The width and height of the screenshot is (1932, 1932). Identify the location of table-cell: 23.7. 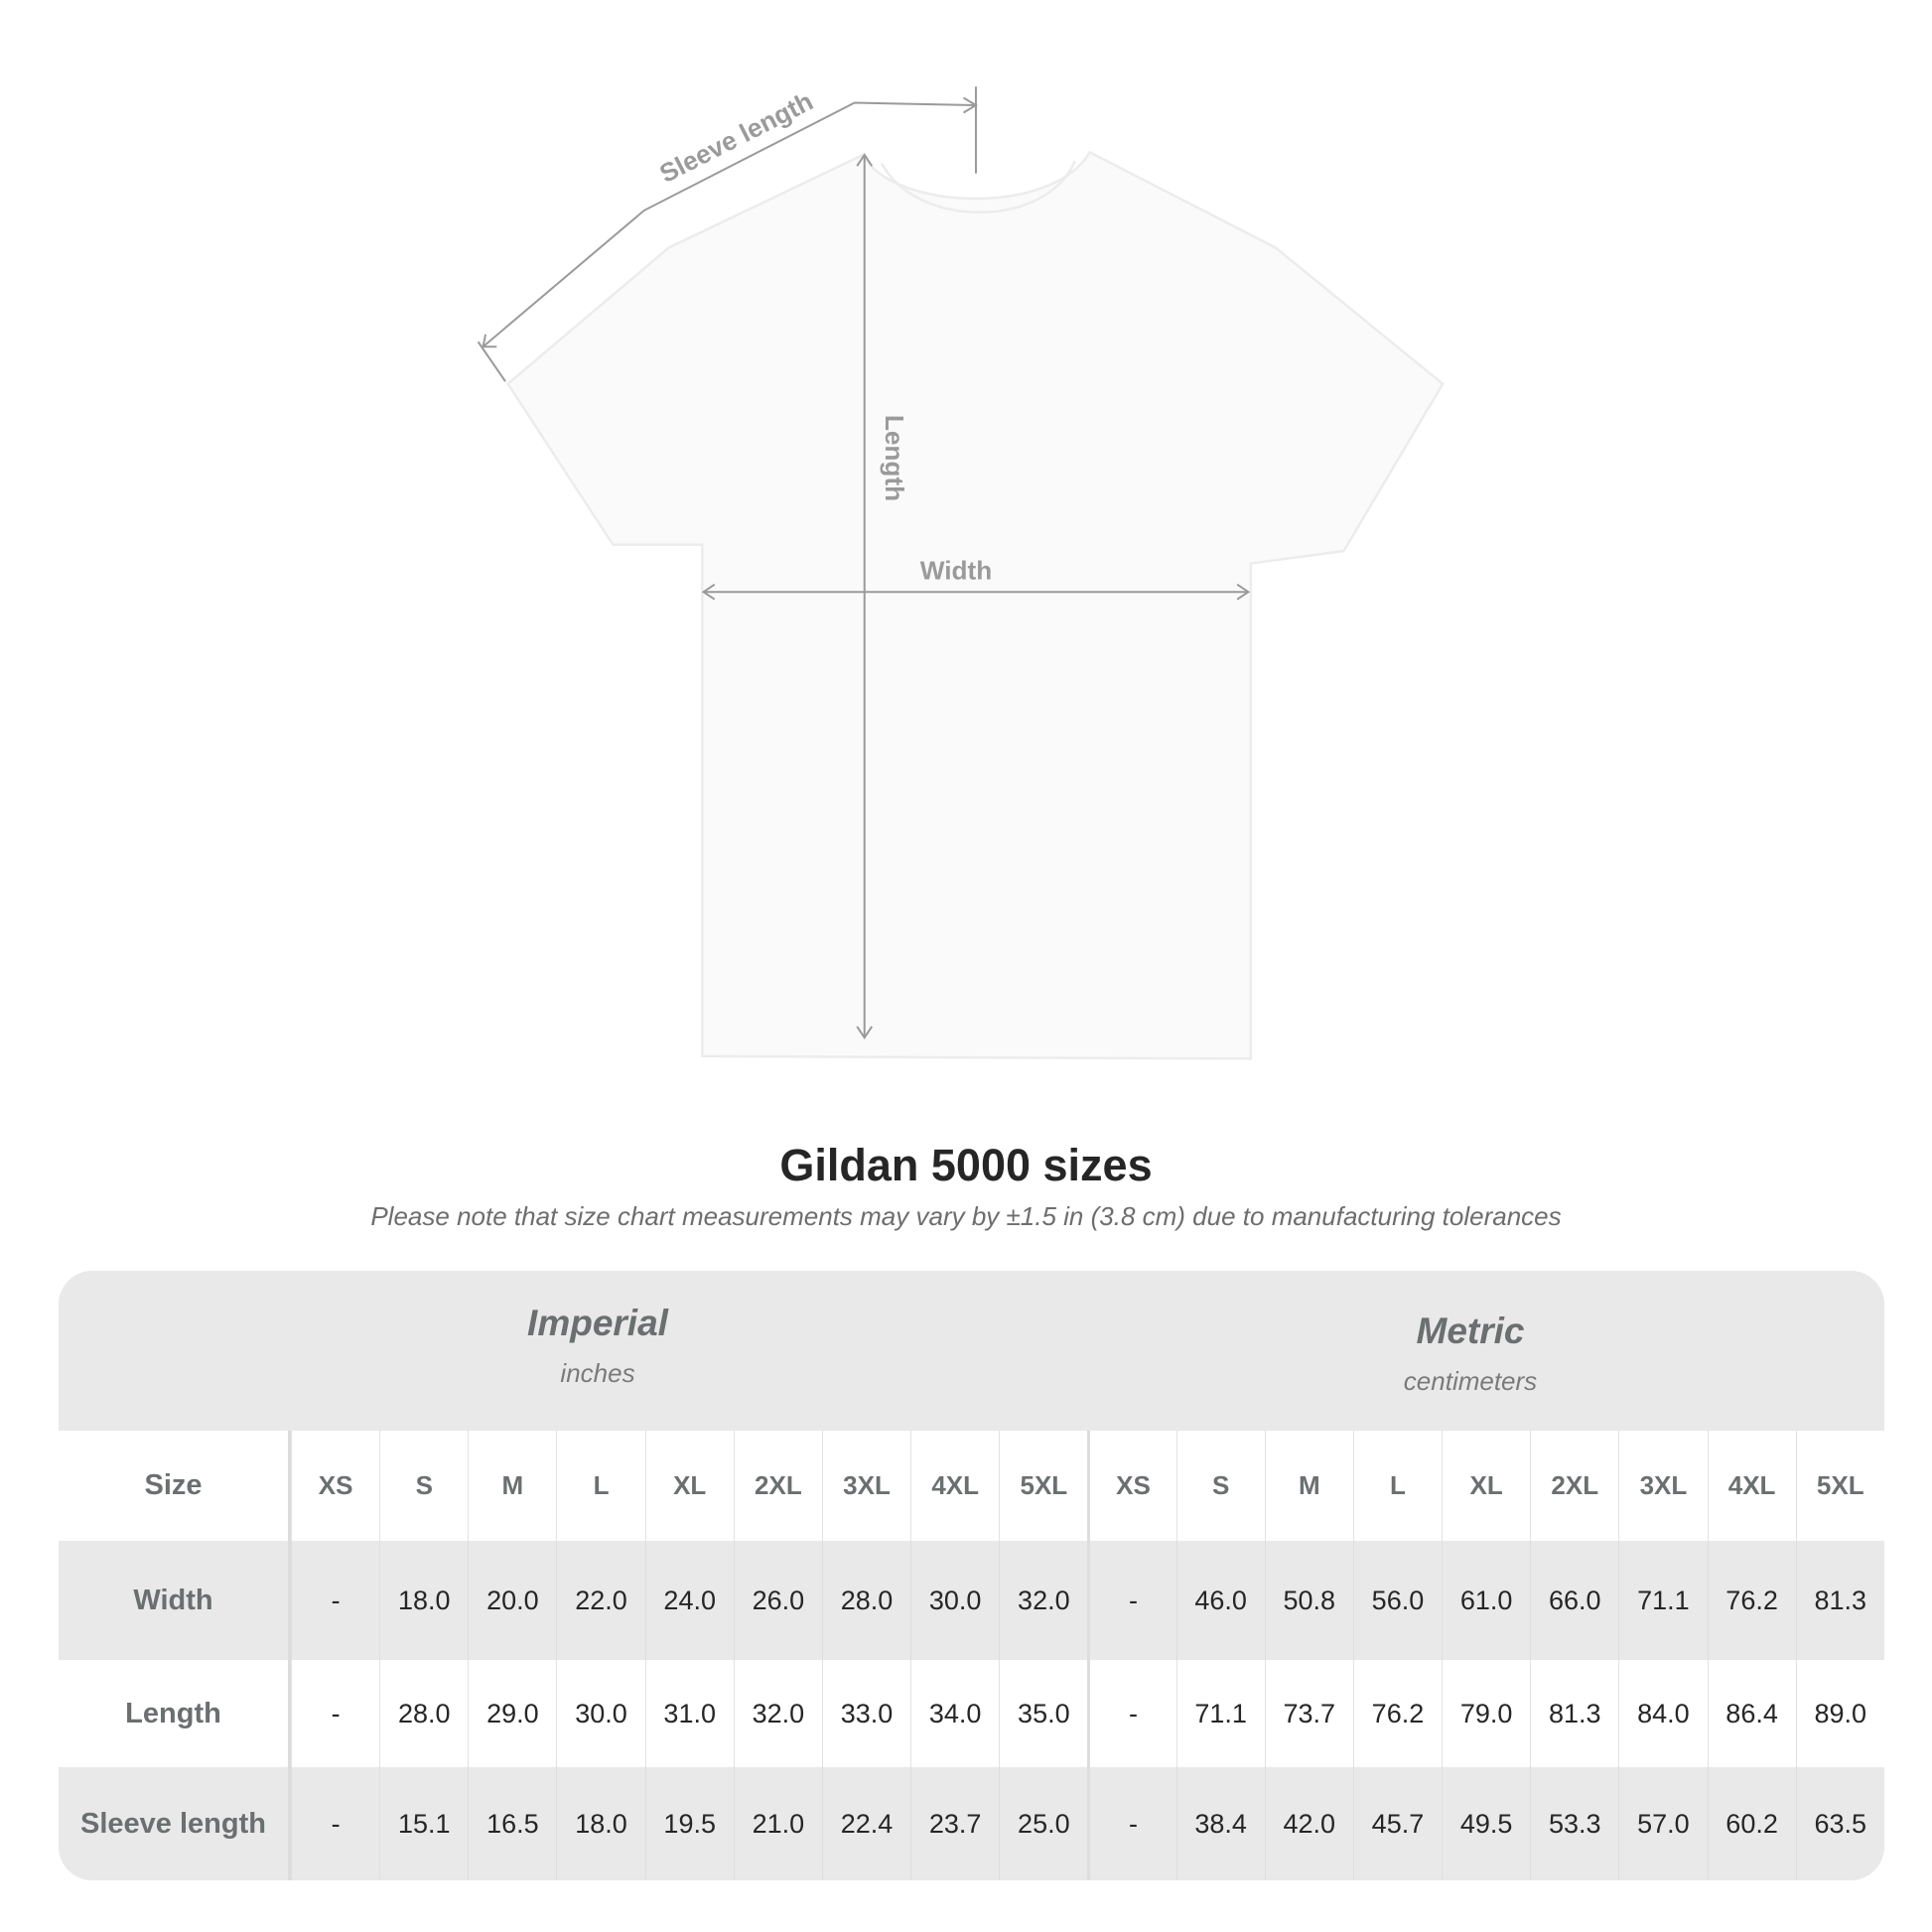
(955, 1823).